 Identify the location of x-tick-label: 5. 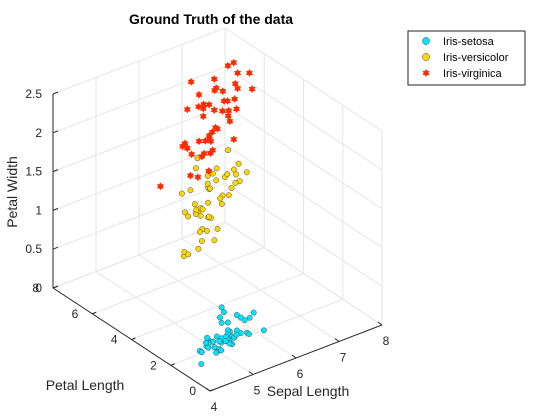
(257, 391).